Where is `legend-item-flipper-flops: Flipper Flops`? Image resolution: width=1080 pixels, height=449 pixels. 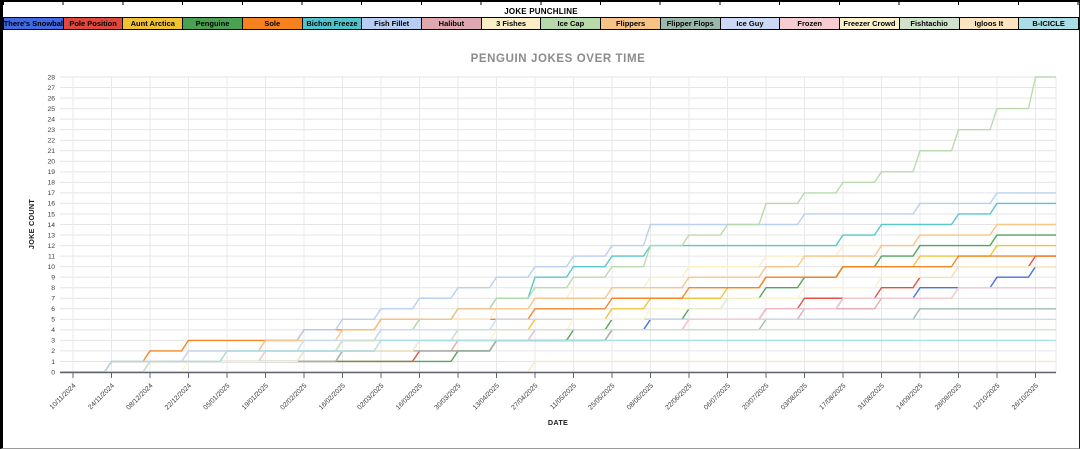
legend-item-flipper-flops: Flipper Flops is located at coordinates (690, 23).